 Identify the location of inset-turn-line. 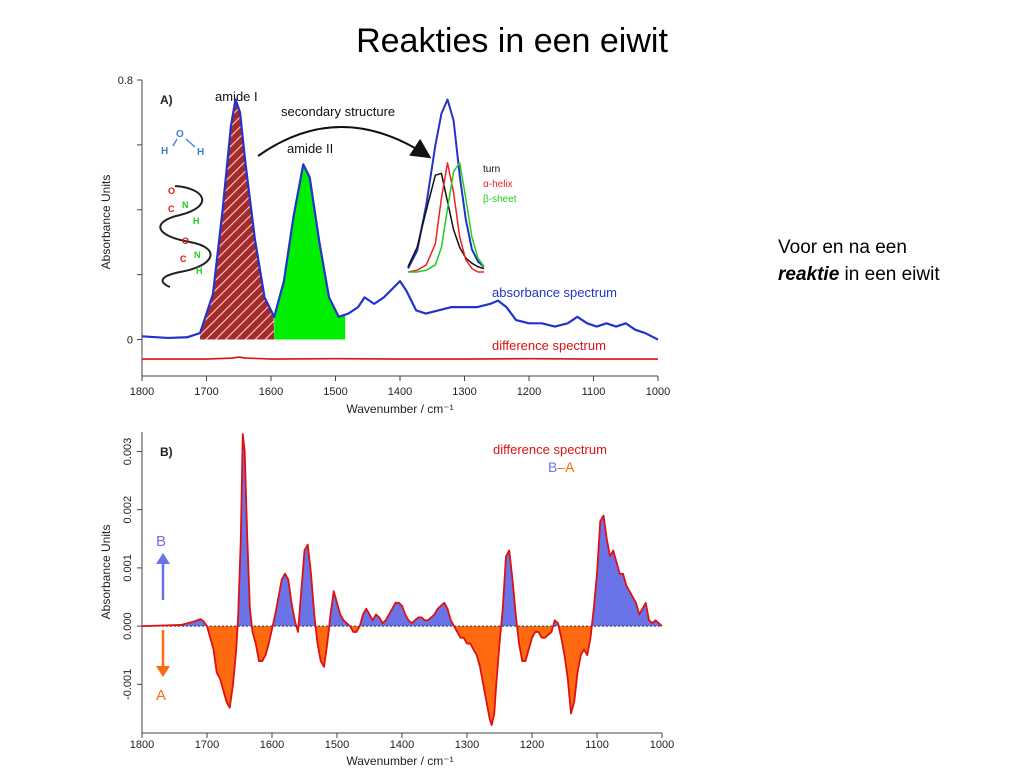
(446, 221).